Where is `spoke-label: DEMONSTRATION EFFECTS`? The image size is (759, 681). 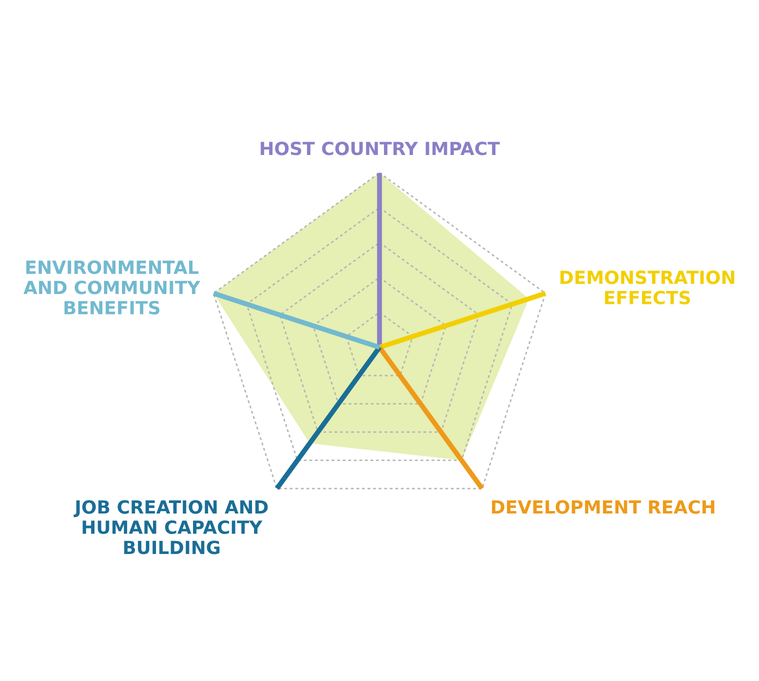 spoke-label: DEMONSTRATION EFFECTS is located at coordinates (647, 287).